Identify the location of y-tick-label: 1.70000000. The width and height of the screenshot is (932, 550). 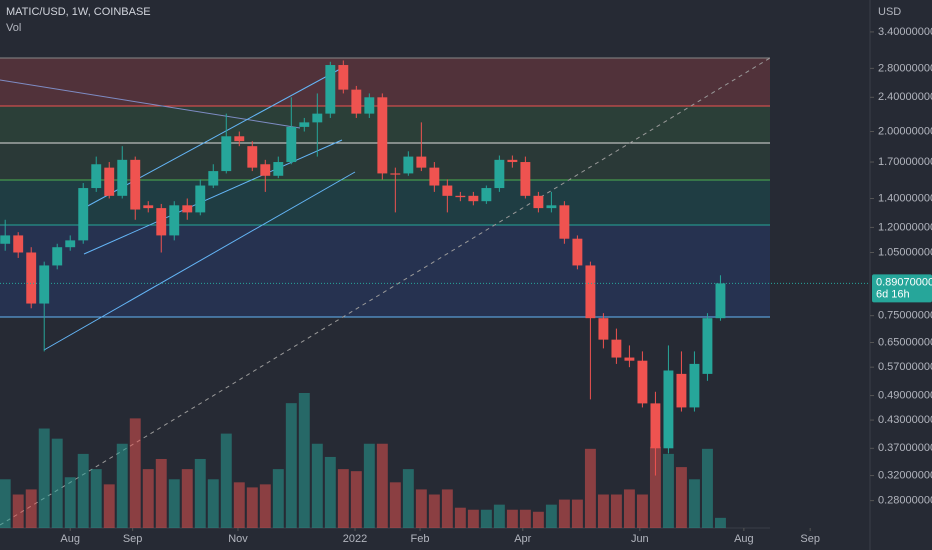
(905, 162).